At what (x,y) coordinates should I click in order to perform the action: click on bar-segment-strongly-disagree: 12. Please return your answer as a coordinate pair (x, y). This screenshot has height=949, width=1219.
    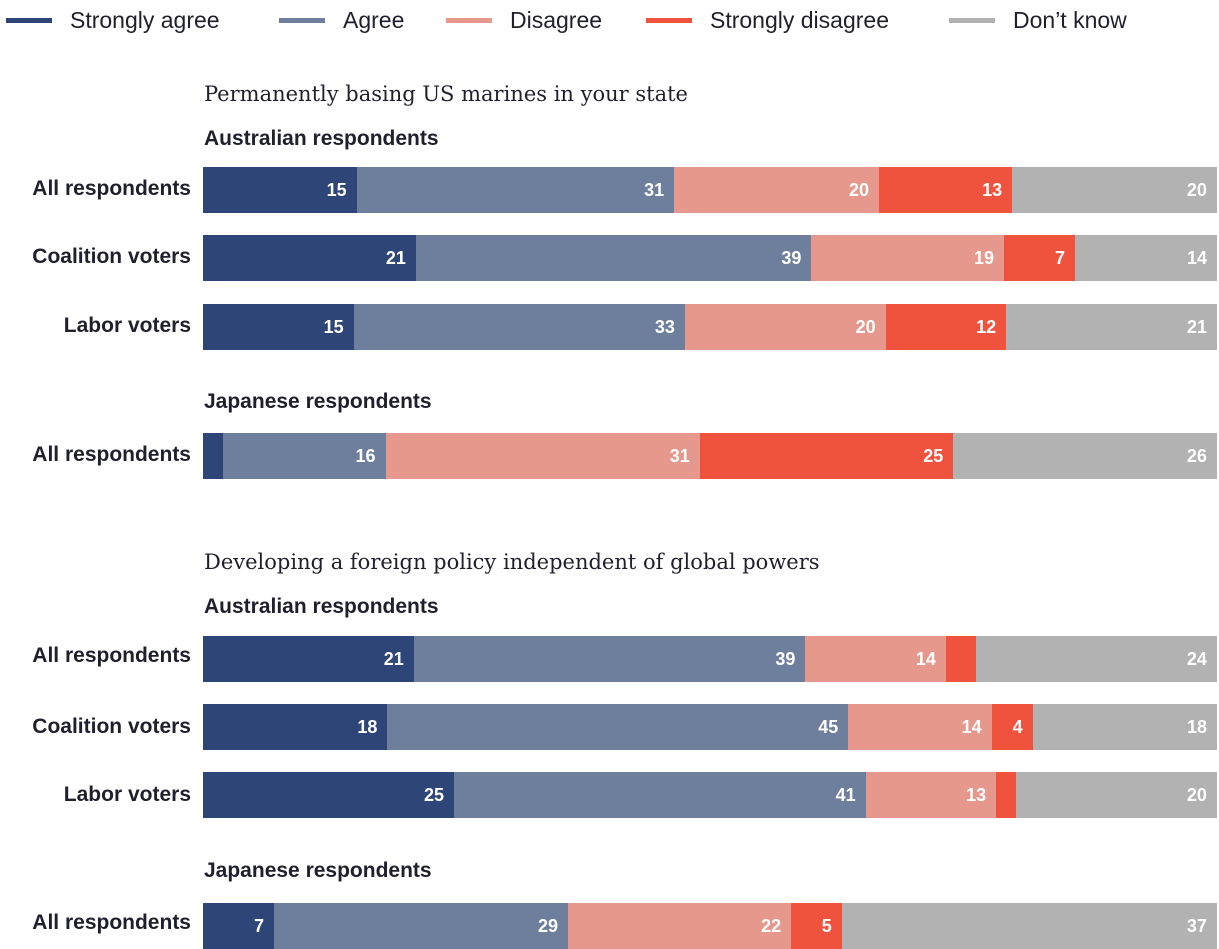
    Looking at the image, I should click on (946, 327).